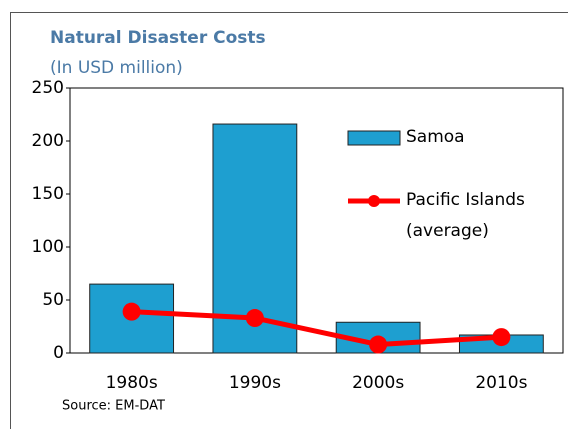  What do you see at coordinates (53, 300) in the screenshot?
I see `y-tick-label: 50` at bounding box center [53, 300].